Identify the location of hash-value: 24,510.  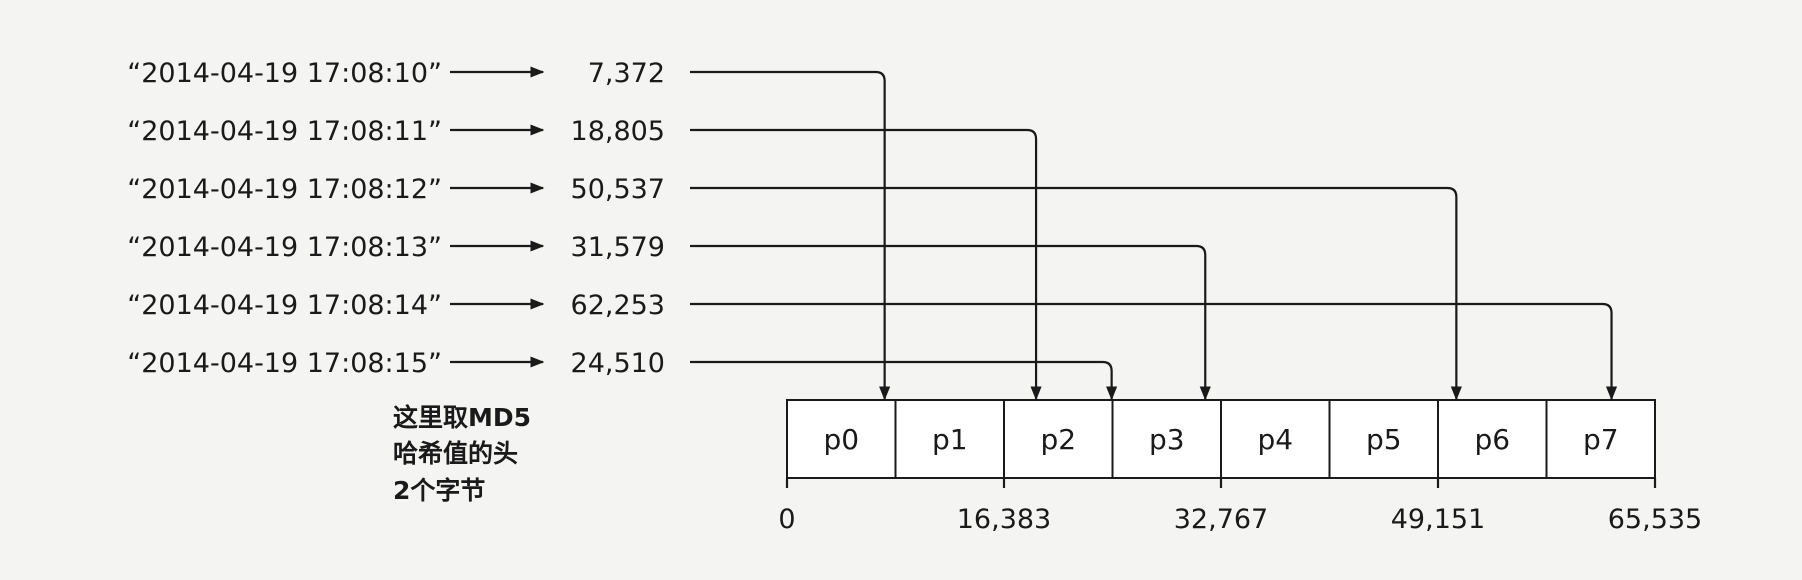
(618, 363).